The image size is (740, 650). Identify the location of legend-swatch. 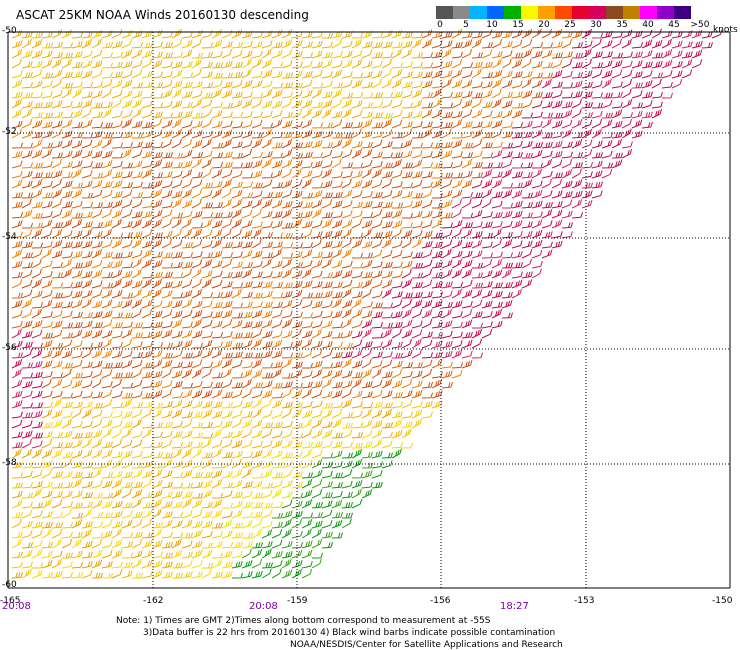
(461, 12).